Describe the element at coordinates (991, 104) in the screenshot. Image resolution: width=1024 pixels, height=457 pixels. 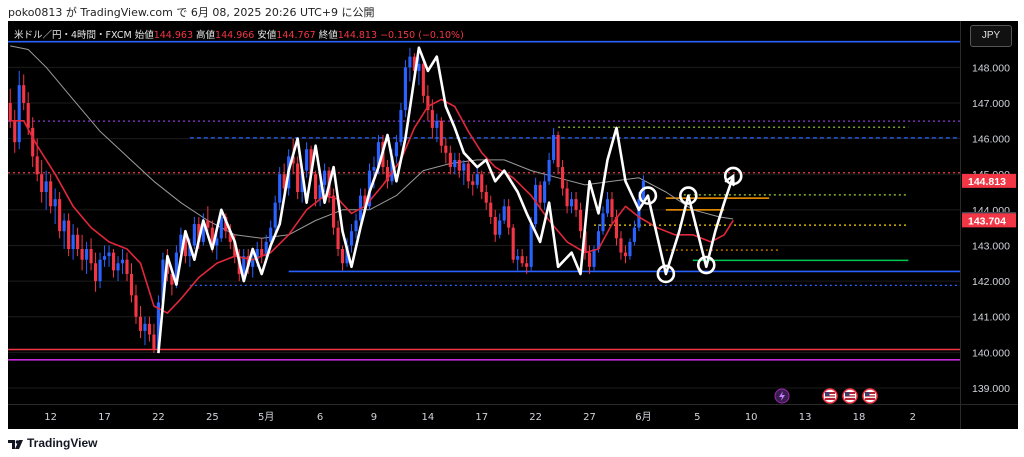
I see `price-tick-label: 147.000` at that location.